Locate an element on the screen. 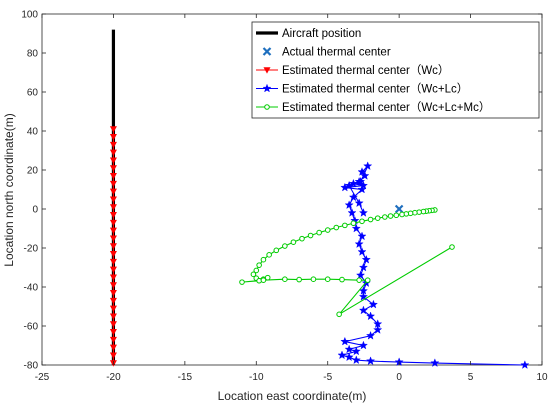 Image resolution: width=550 pixels, height=407 pixels. y-axis-label: Location north coordinate(m) is located at coordinates (9, 189).